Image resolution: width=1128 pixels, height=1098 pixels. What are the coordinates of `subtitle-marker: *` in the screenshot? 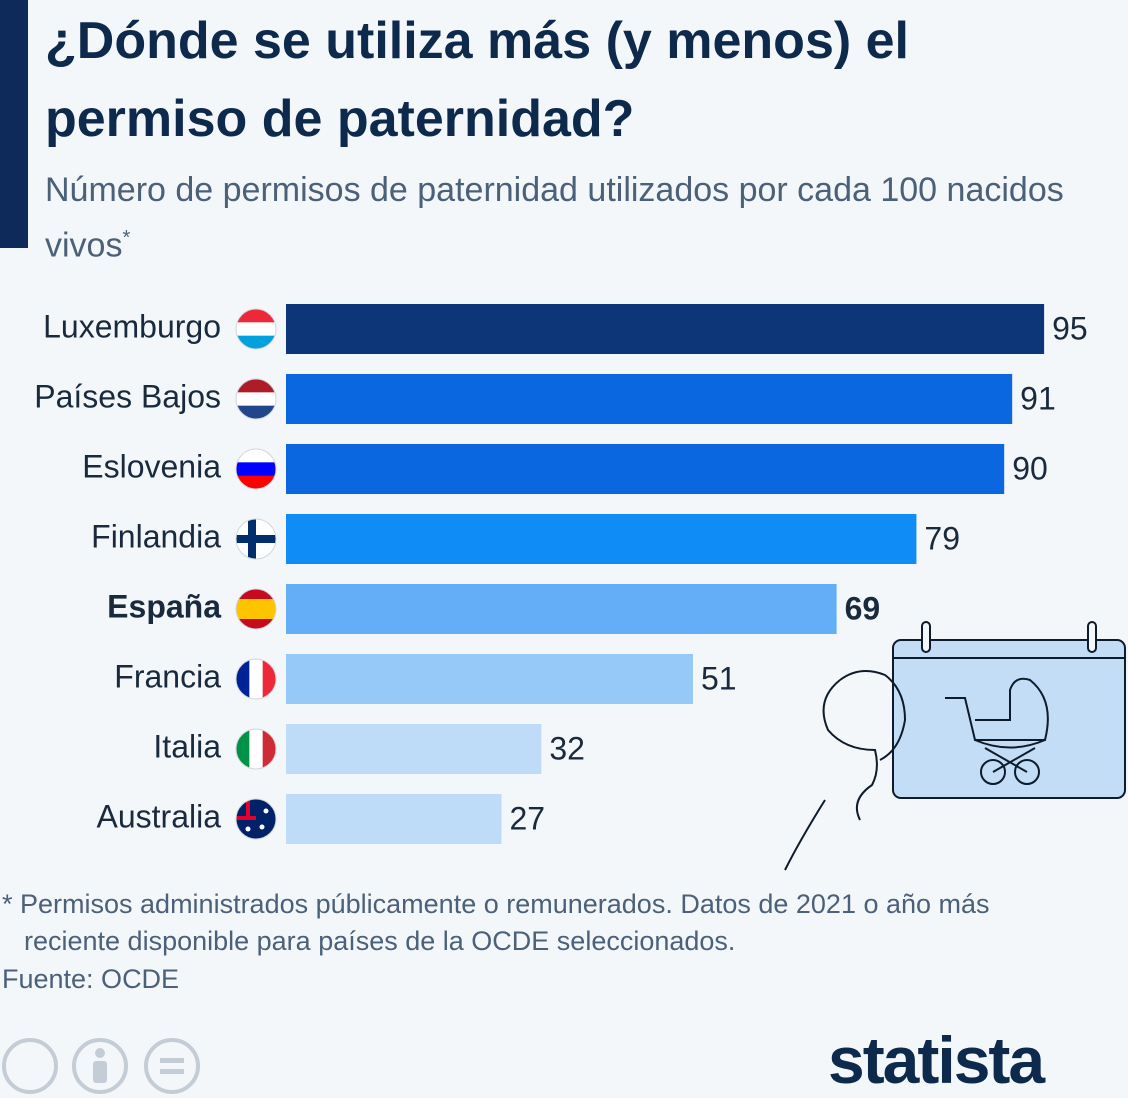 It's located at (126, 238).